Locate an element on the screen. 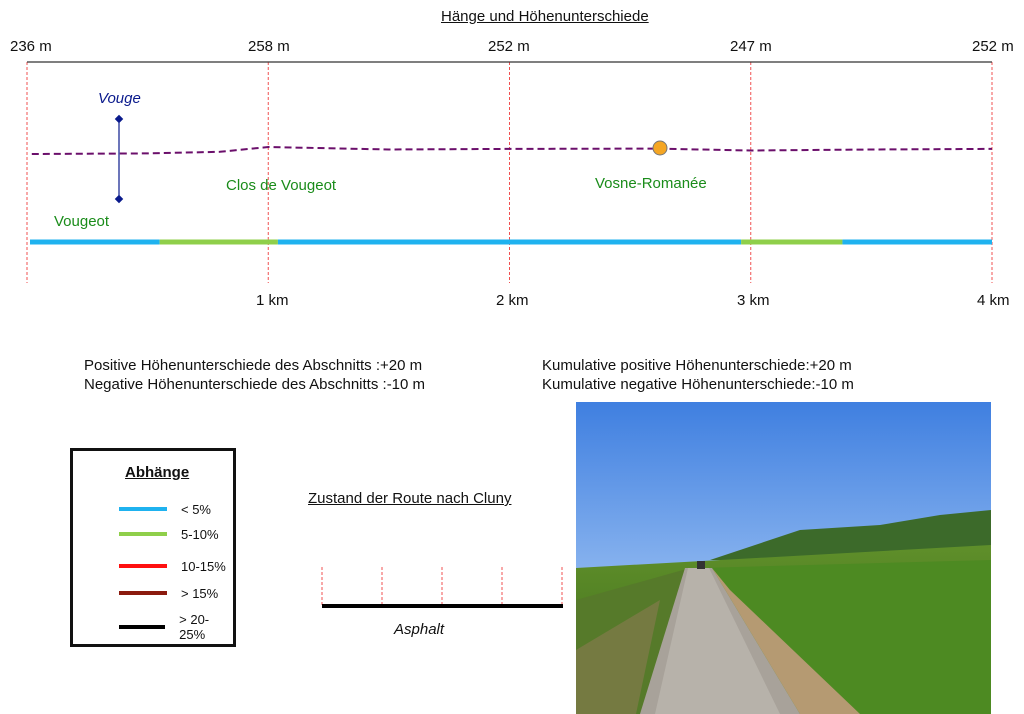  legend-title: Abhänge is located at coordinates (157, 472).